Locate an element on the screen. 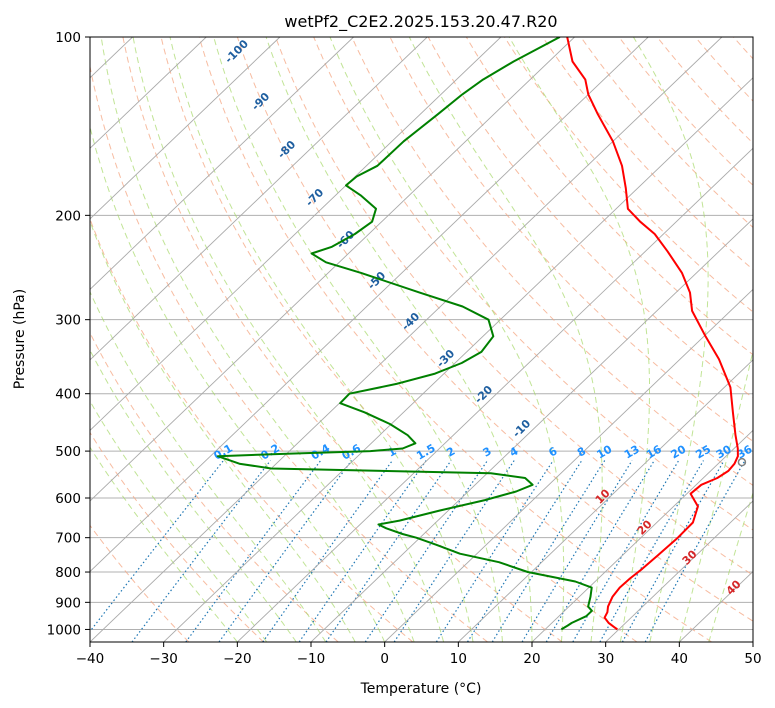 Image resolution: width=775 pixels, height=708 pixels. x-tick-label: 50 is located at coordinates (752, 659).